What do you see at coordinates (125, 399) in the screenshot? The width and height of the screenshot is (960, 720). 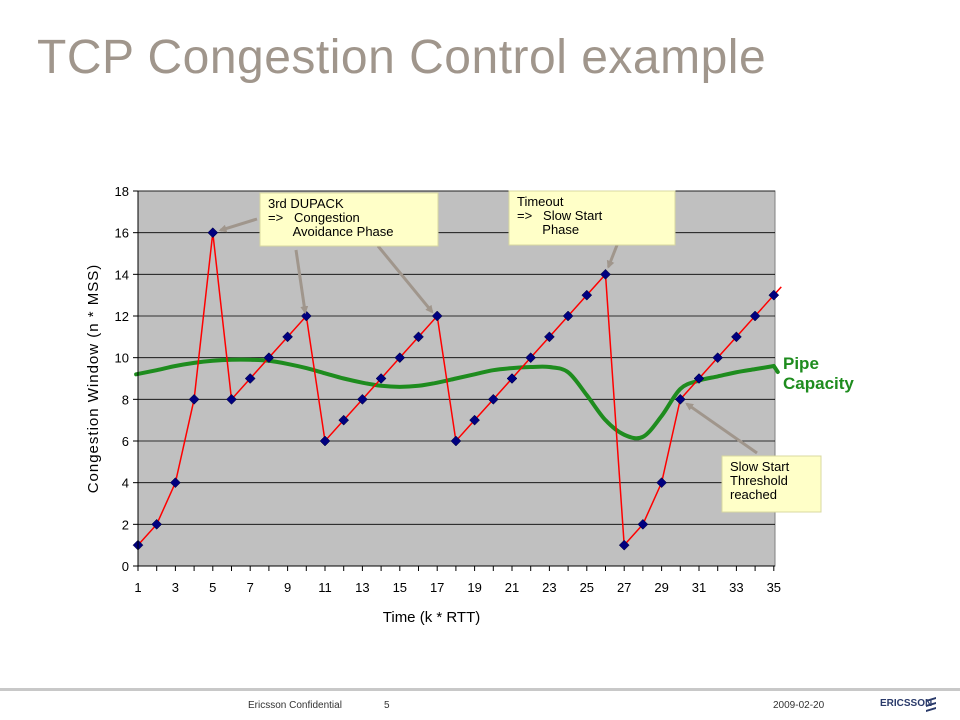 I see `y-tick-label: 8` at bounding box center [125, 399].